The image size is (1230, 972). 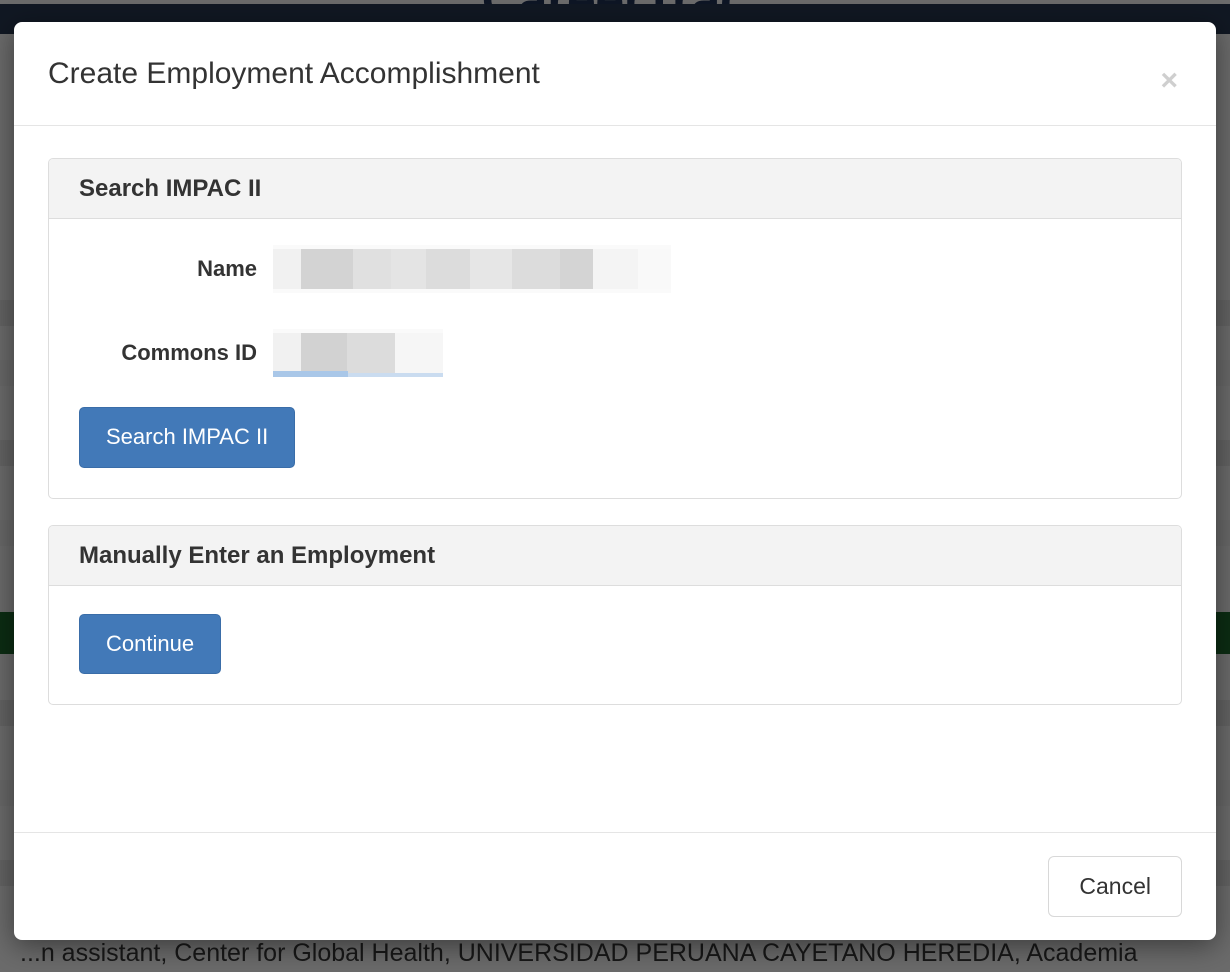 I want to click on page-title: Create Employment Accomplishment, so click(x=294, y=73).